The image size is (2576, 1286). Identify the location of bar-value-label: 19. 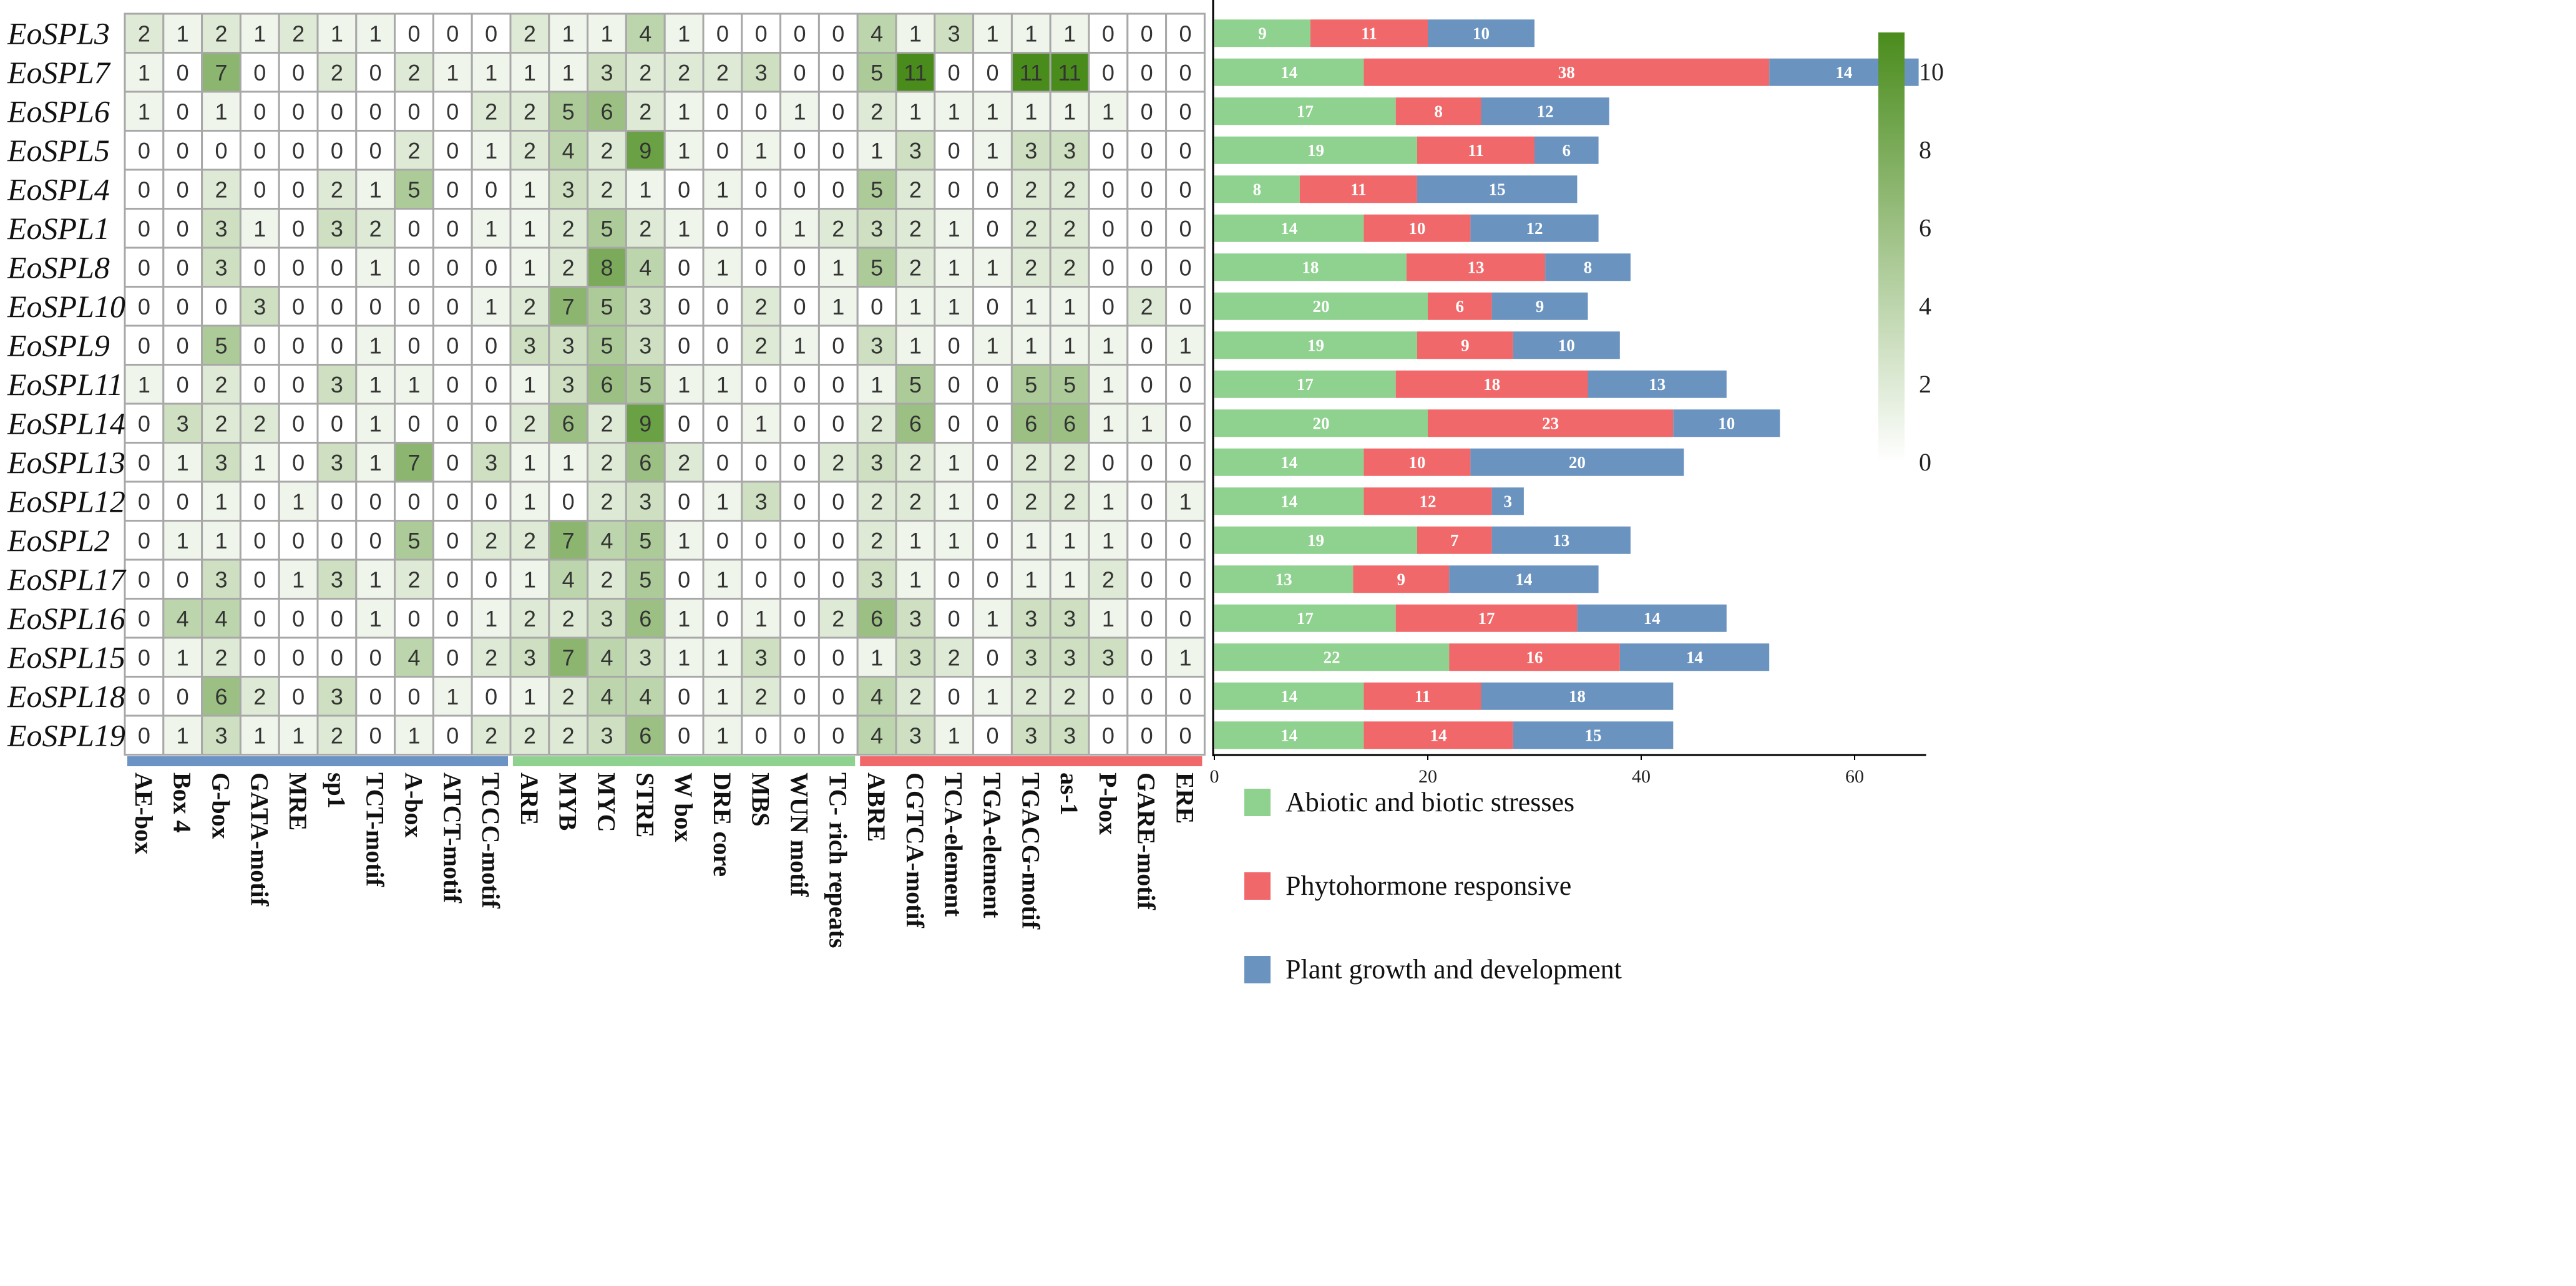
(1315, 150).